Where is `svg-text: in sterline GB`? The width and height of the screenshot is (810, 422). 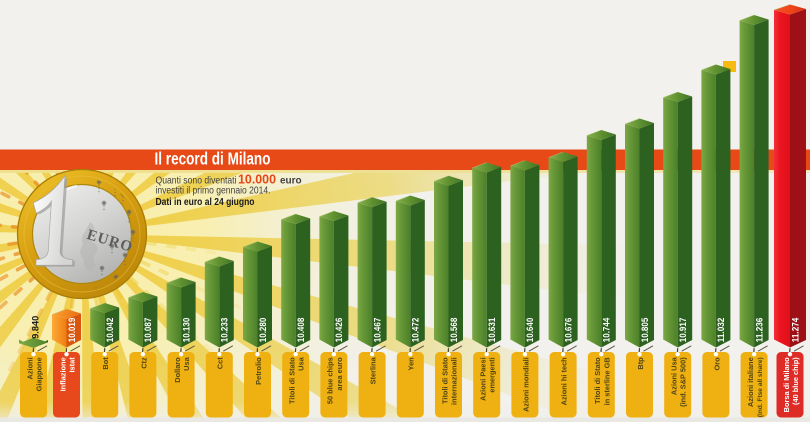
svg-text: in sterline GB is located at coordinates (606, 381).